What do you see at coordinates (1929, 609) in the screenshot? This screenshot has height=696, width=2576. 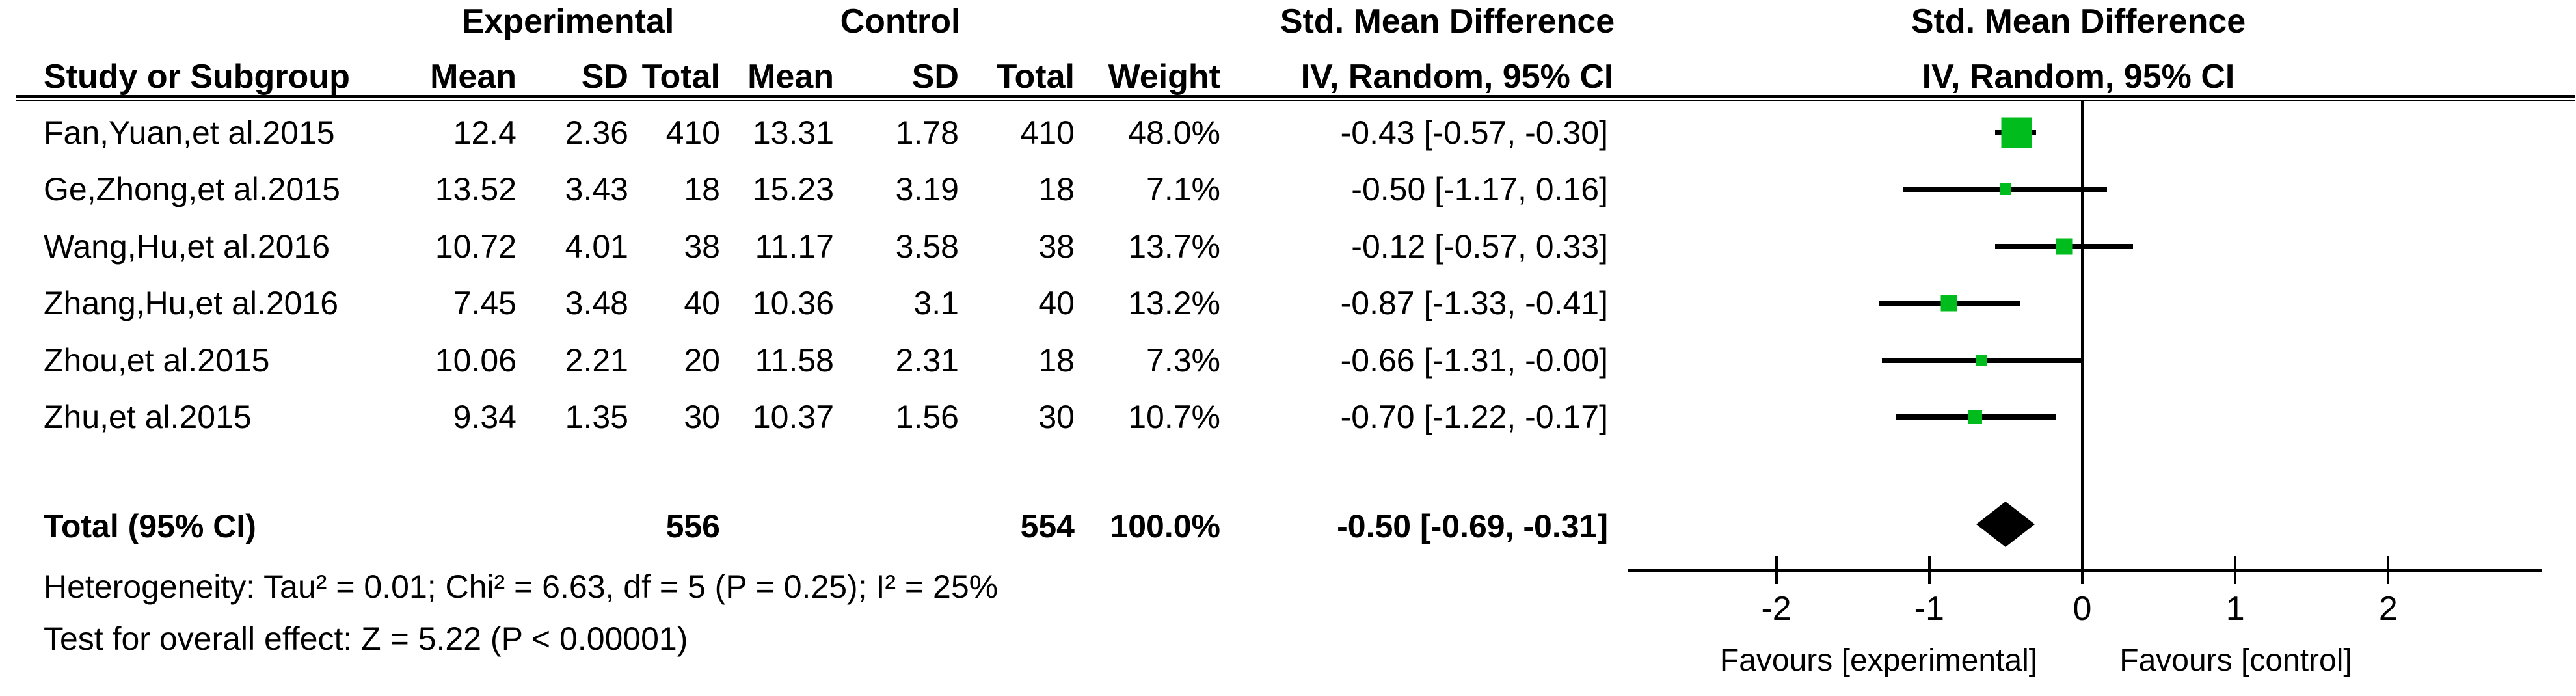 I see `axis-tick-label: -1` at bounding box center [1929, 609].